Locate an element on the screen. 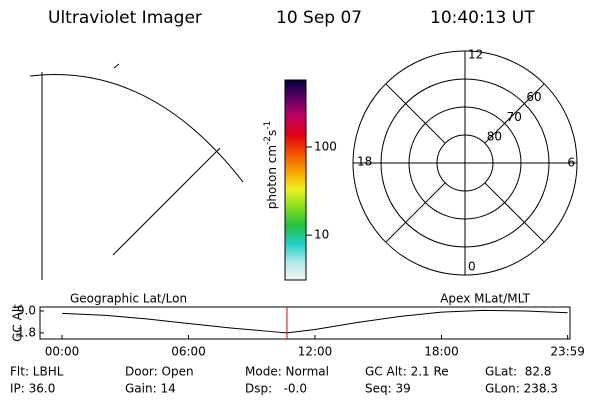 The image size is (600, 400). mlt-label: 0 is located at coordinates (472, 267).